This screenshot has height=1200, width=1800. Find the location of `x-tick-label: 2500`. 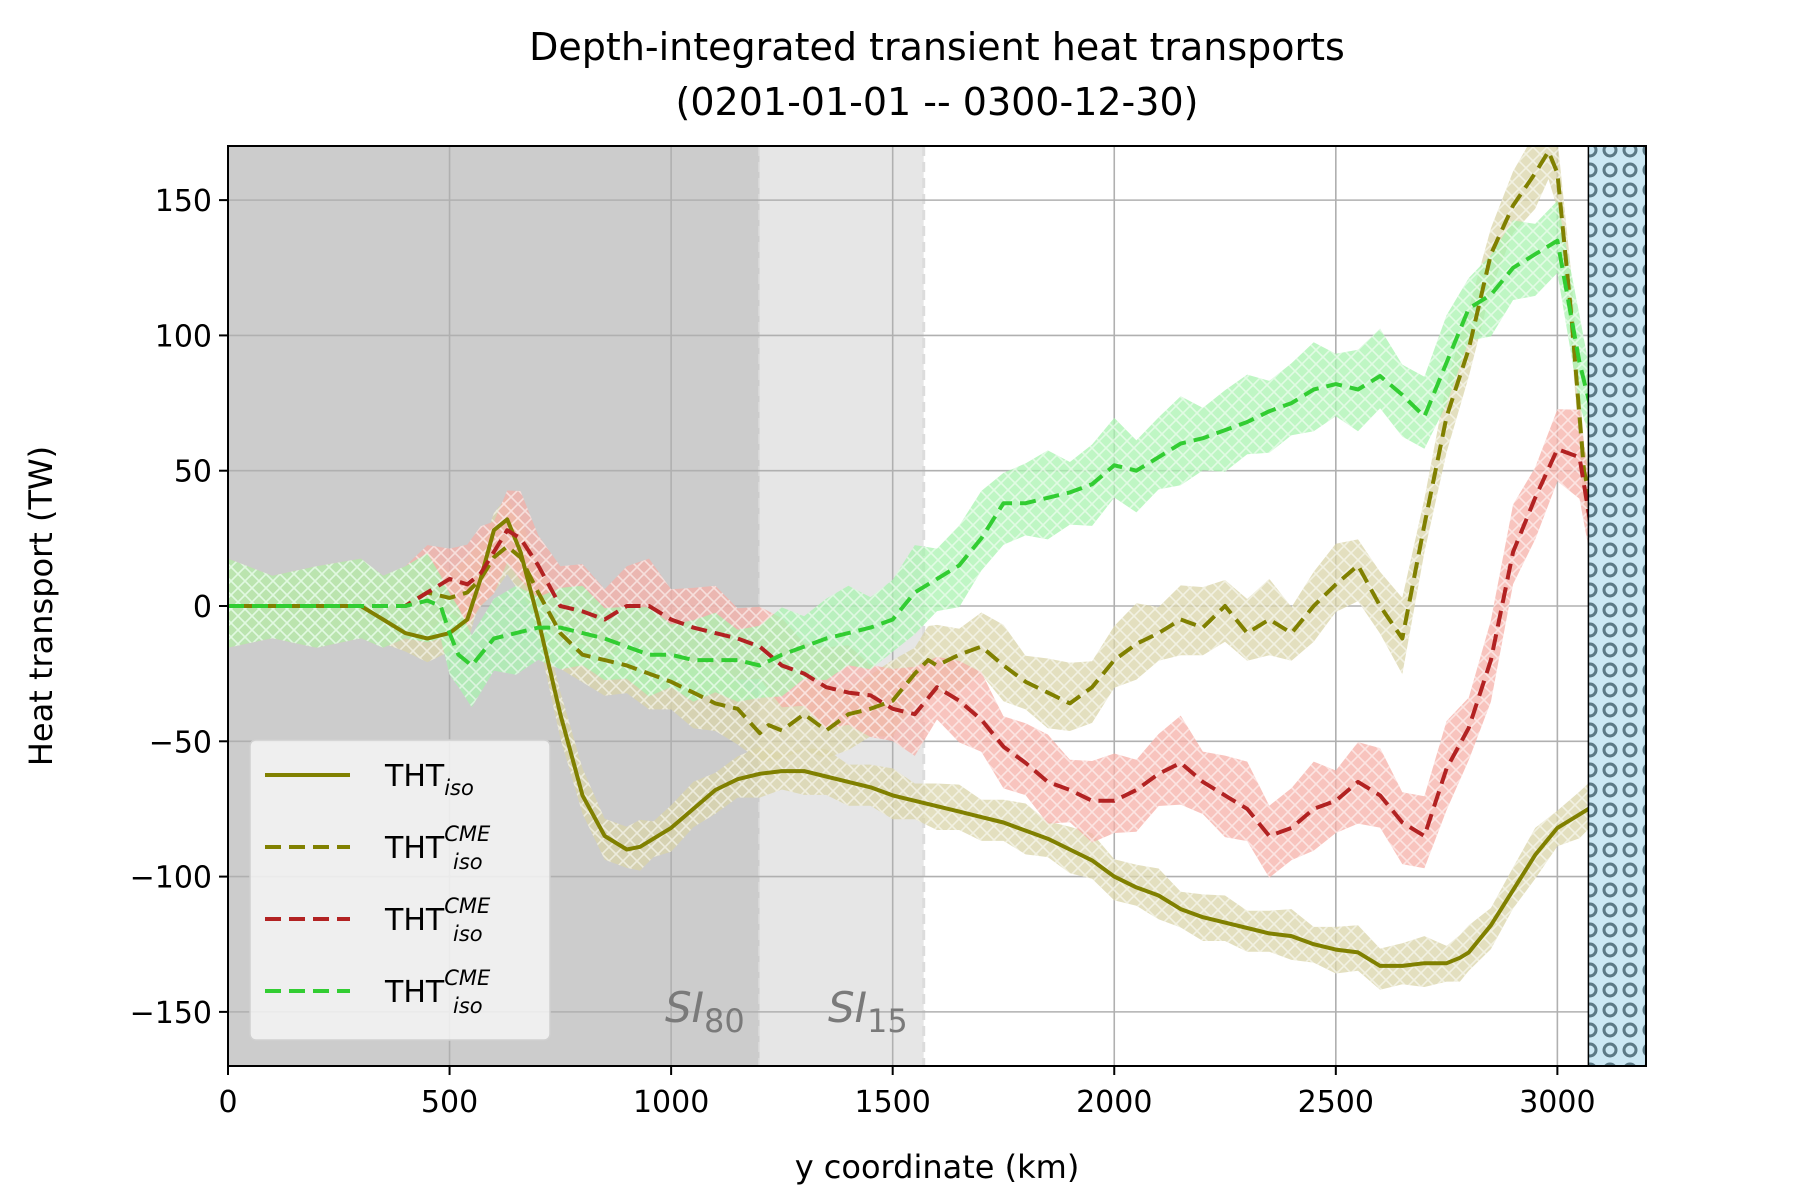

x-tick-label: 2500 is located at coordinates (1336, 1102).